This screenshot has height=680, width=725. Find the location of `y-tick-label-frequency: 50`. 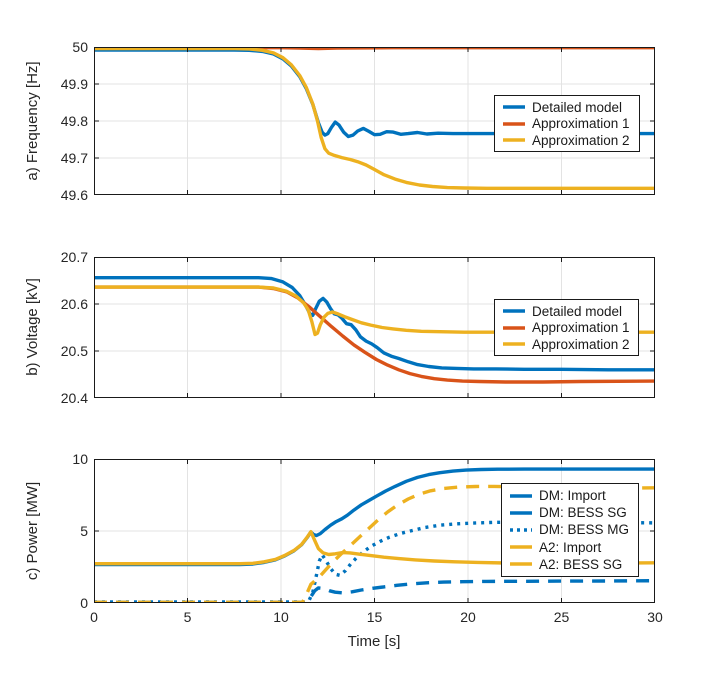

y-tick-label-frequency: 50 is located at coordinates (80, 47).